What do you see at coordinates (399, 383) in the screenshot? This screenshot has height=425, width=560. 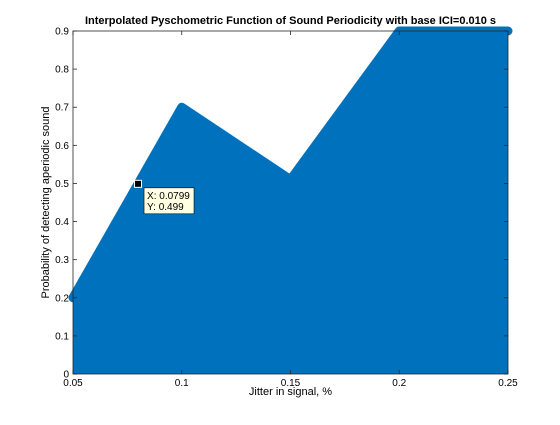 I see `x-tick-label: 0.2` at bounding box center [399, 383].